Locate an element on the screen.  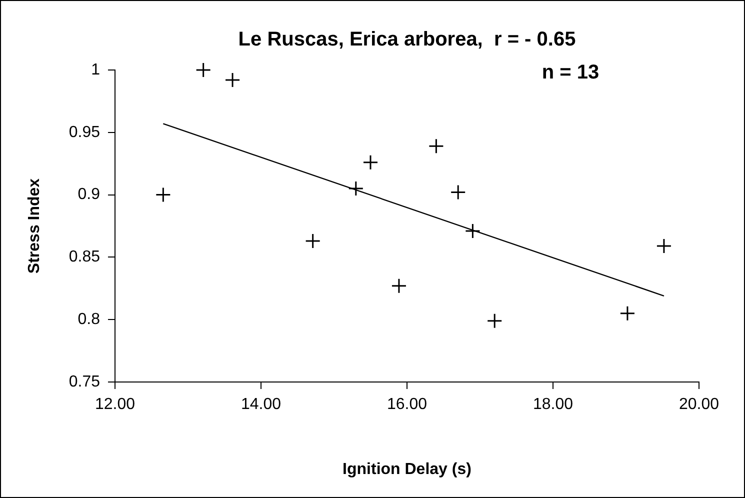
x-tick-label: 20.00 is located at coordinates (699, 405).